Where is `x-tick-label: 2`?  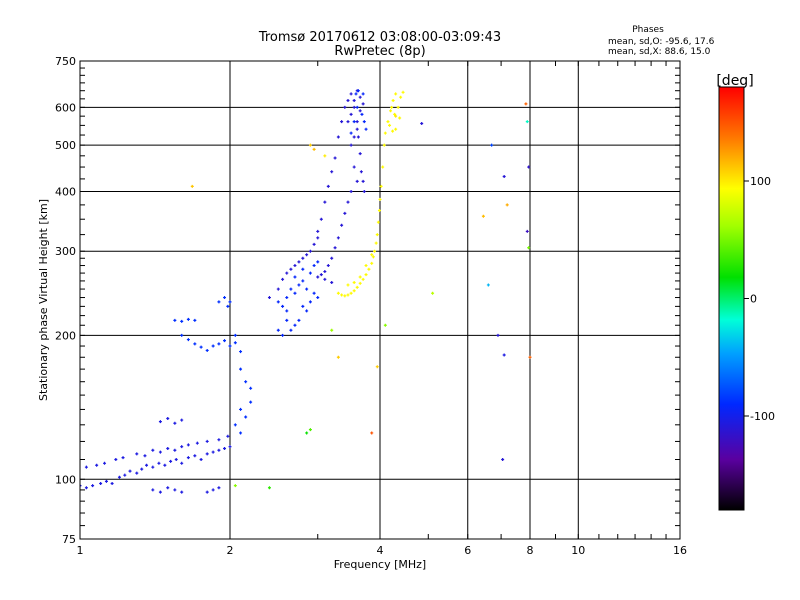
x-tick-label: 2 is located at coordinates (230, 550).